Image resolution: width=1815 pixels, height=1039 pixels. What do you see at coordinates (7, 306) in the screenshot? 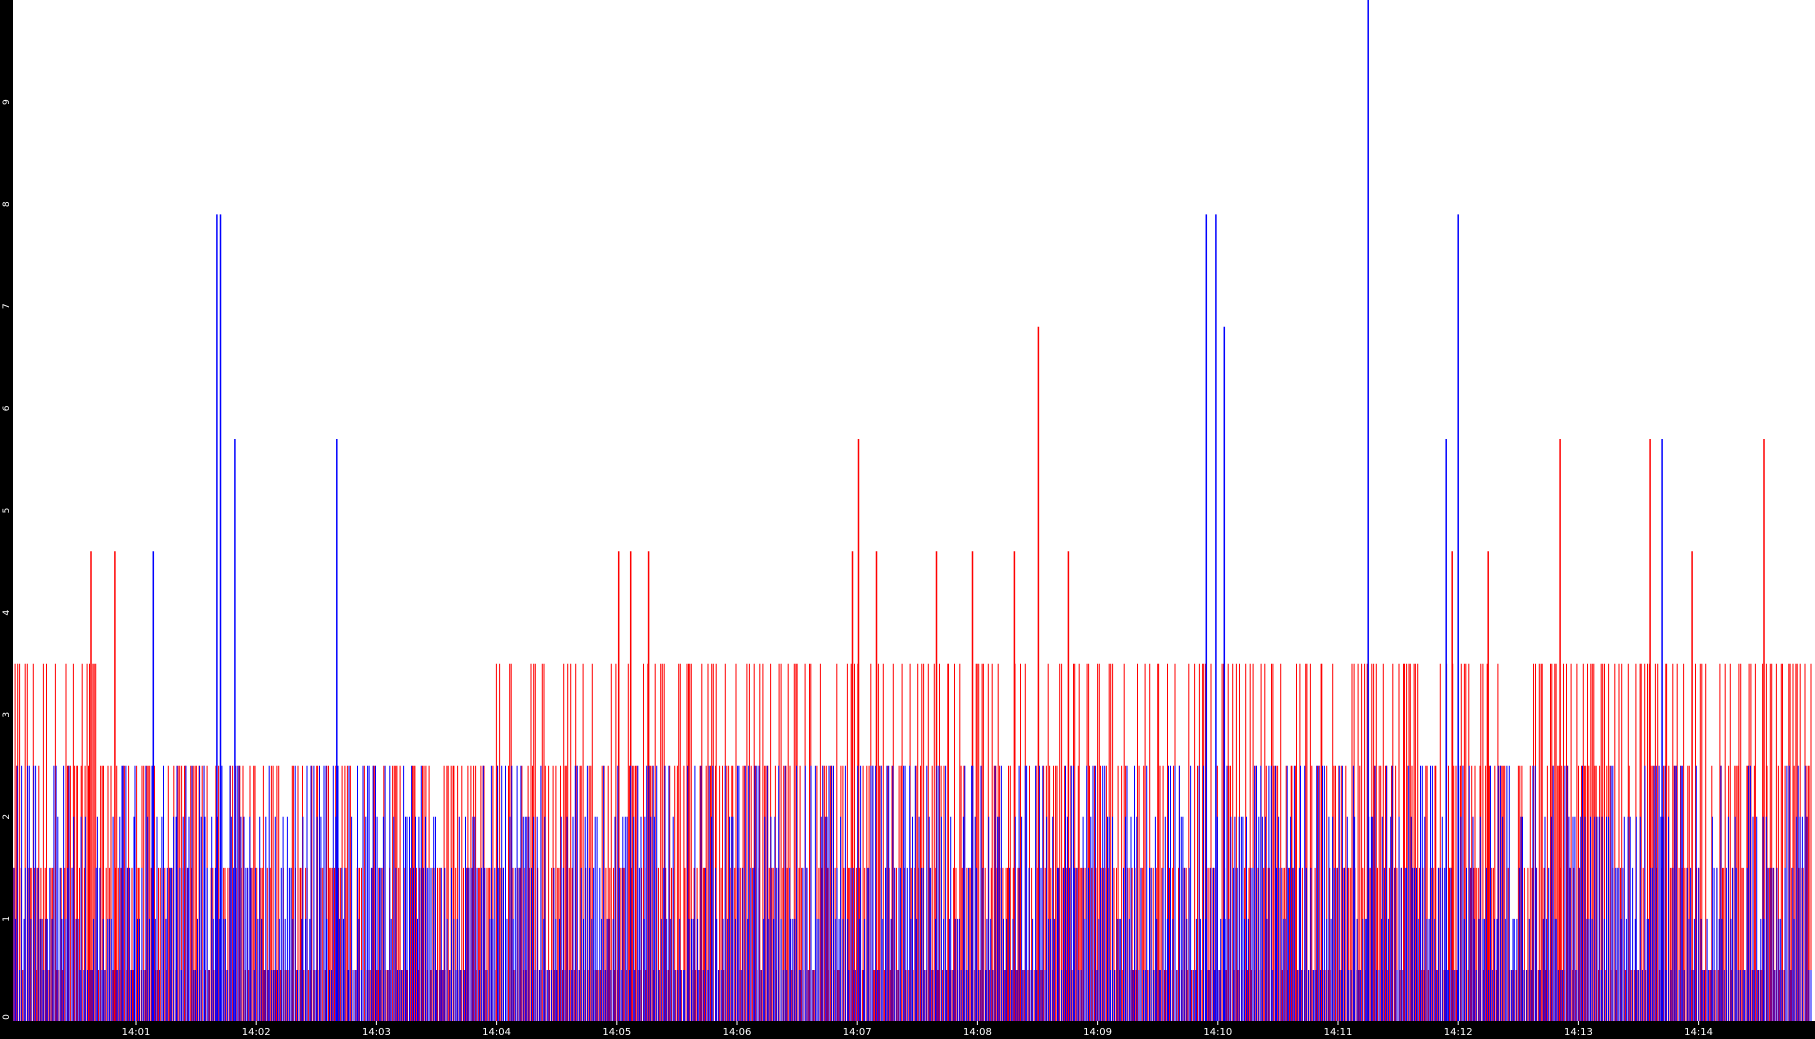
I see `y-tick-label: 7` at bounding box center [7, 306].